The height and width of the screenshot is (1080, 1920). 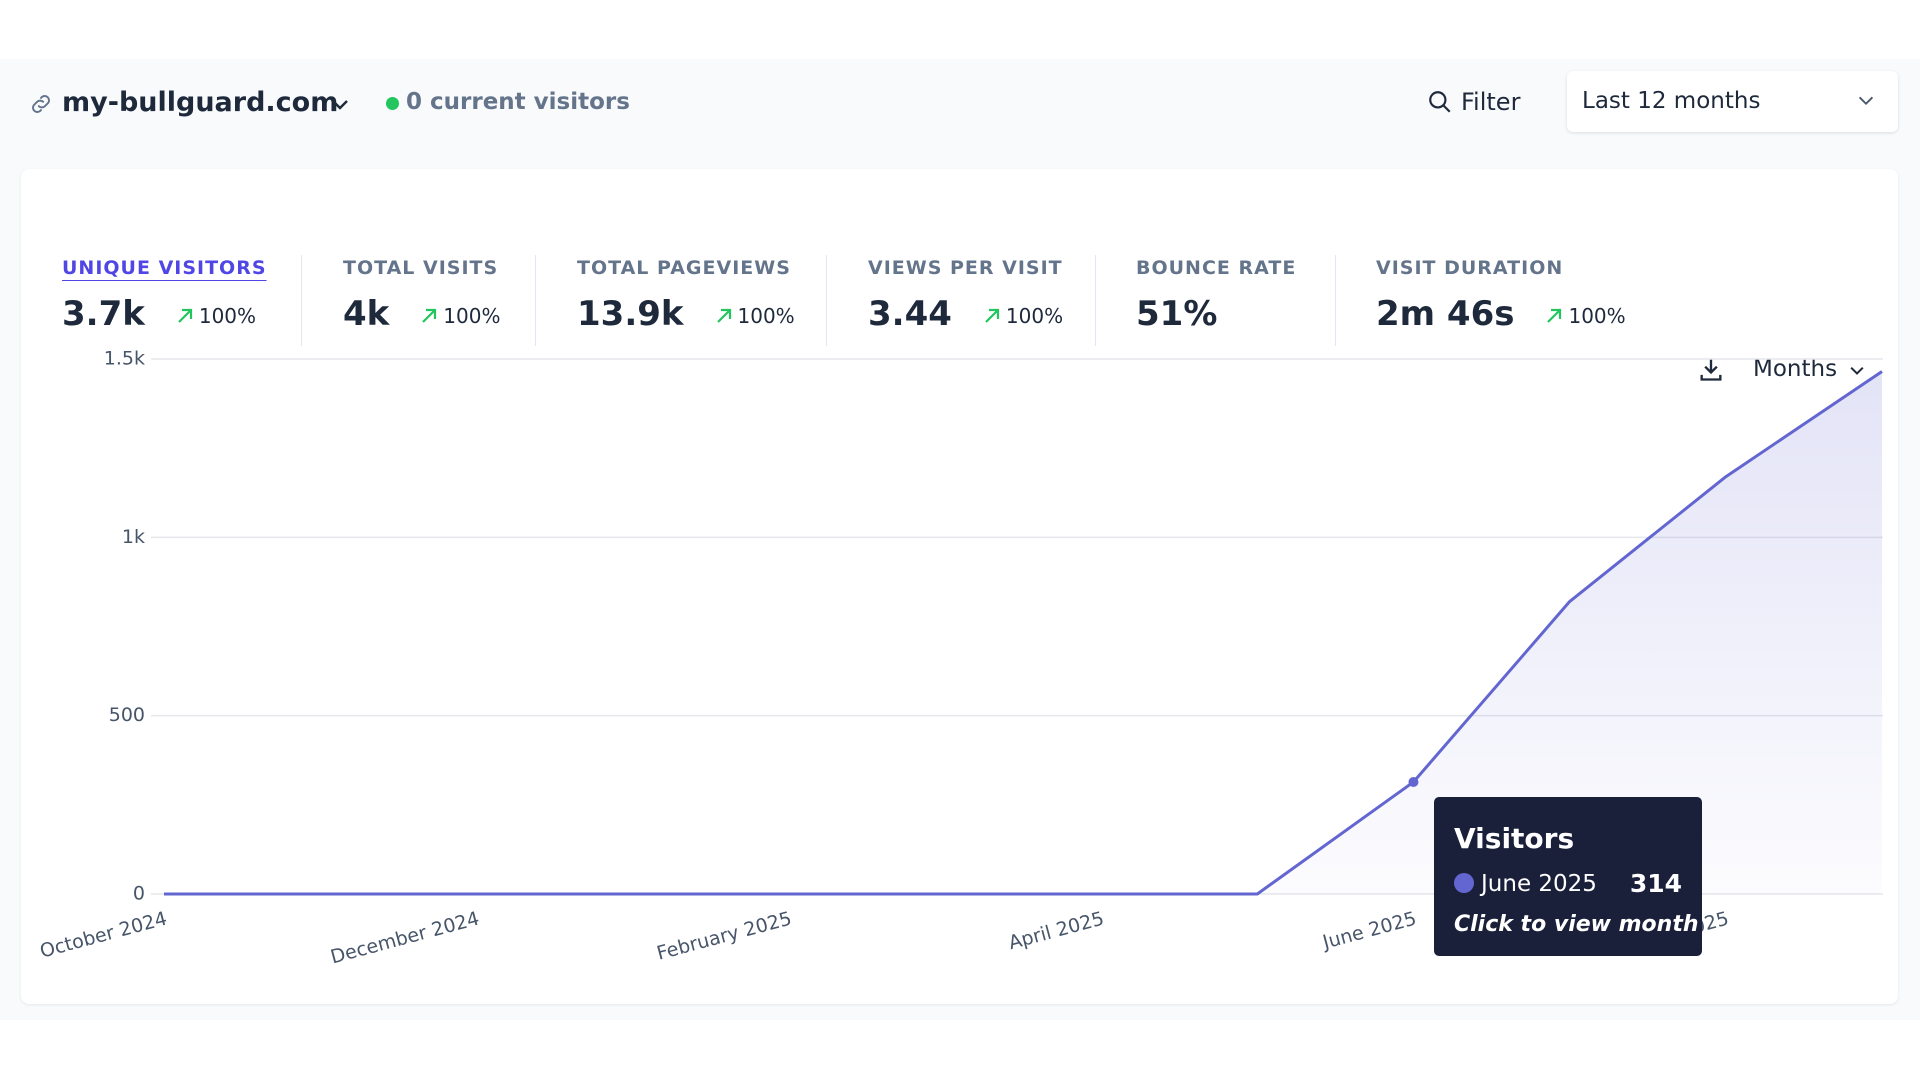 What do you see at coordinates (1177, 314) in the screenshot?
I see `stat-value: 51%` at bounding box center [1177, 314].